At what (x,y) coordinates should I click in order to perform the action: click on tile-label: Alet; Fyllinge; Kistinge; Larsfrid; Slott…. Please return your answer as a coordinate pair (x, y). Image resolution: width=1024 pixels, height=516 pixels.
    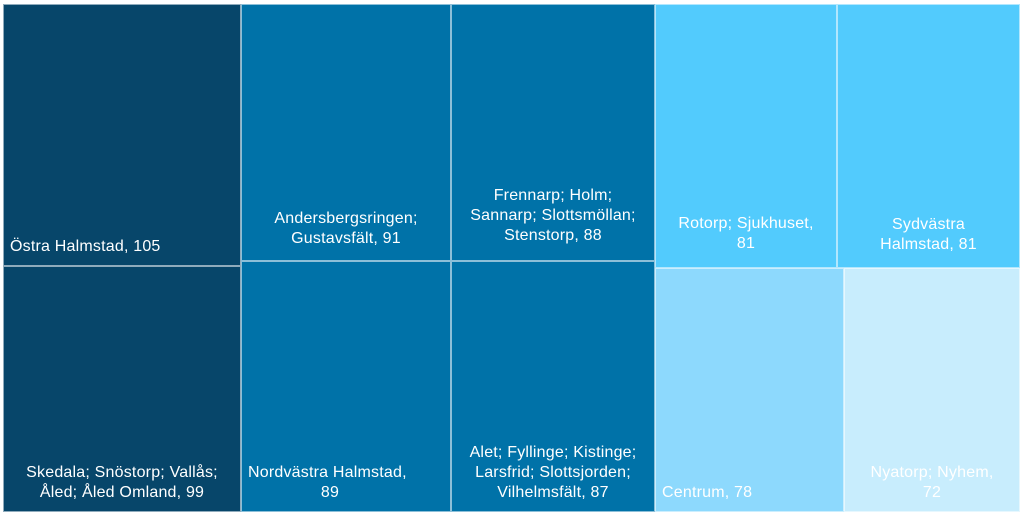
    Looking at the image, I should click on (553, 472).